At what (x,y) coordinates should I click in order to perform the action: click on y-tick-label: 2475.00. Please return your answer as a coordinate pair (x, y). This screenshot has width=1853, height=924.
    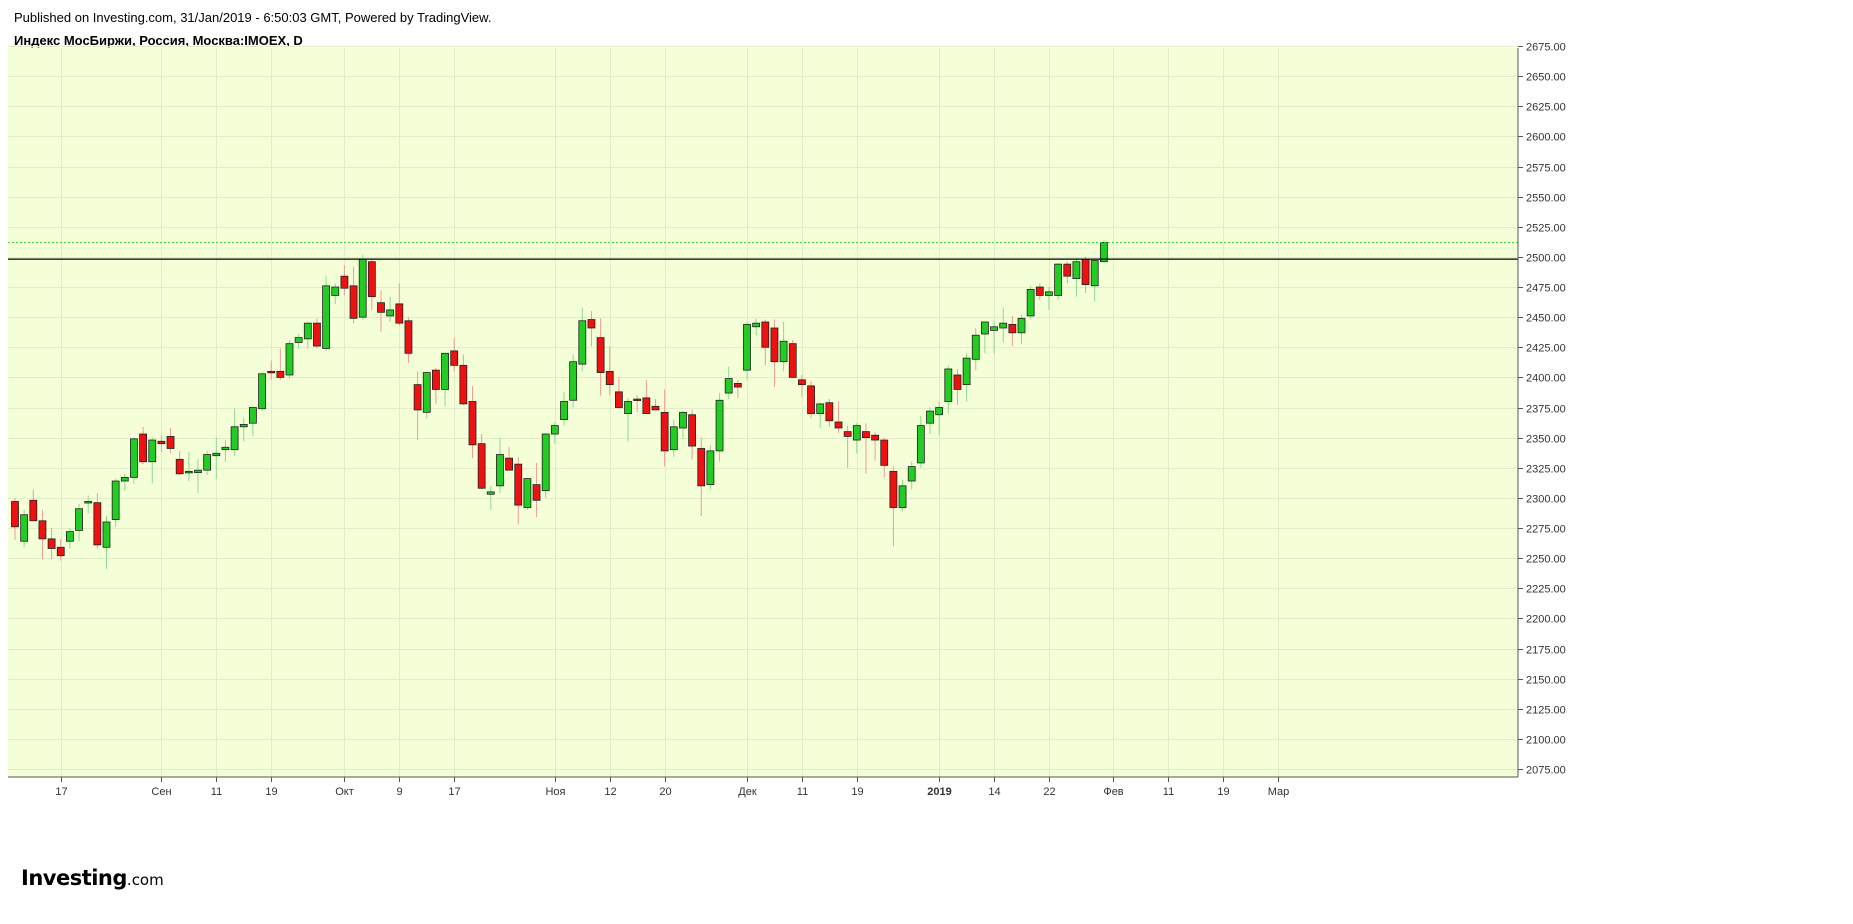
    Looking at the image, I should click on (1546, 289).